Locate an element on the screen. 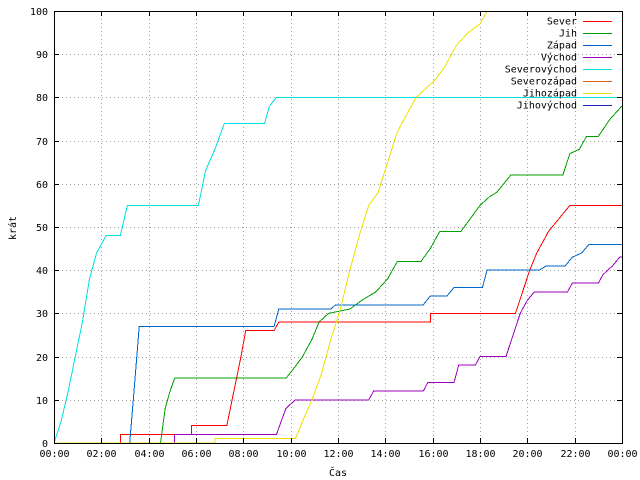  y-tick-label: 50 is located at coordinates (42, 228).